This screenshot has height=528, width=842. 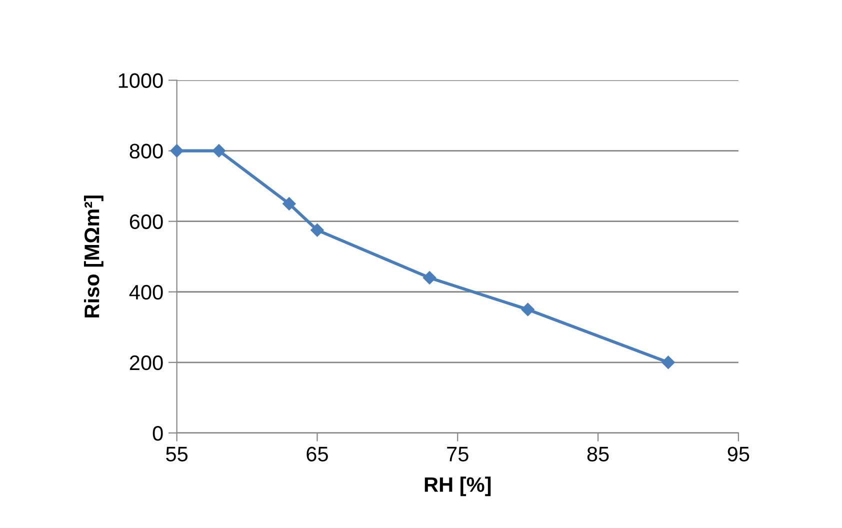 What do you see at coordinates (457, 486) in the screenshot?
I see `x-axis-title: RH [%]` at bounding box center [457, 486].